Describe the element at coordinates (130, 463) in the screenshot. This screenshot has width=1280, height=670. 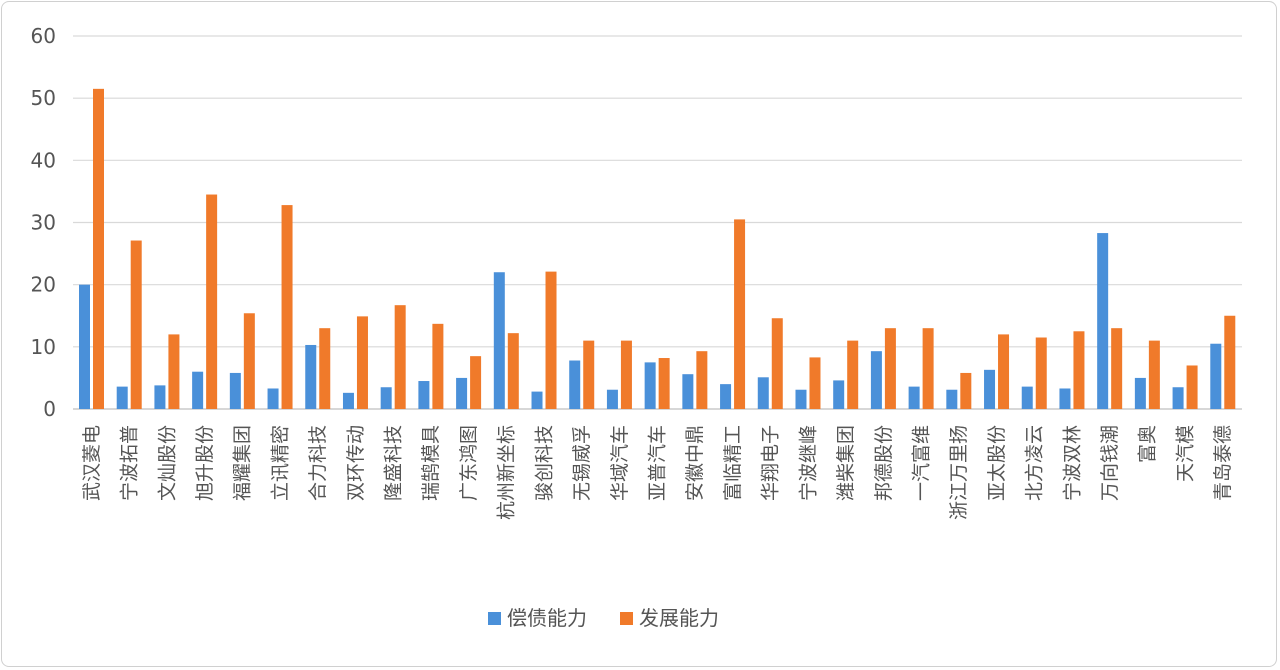
I see `x-tick-label: 宁波拓普` at that location.